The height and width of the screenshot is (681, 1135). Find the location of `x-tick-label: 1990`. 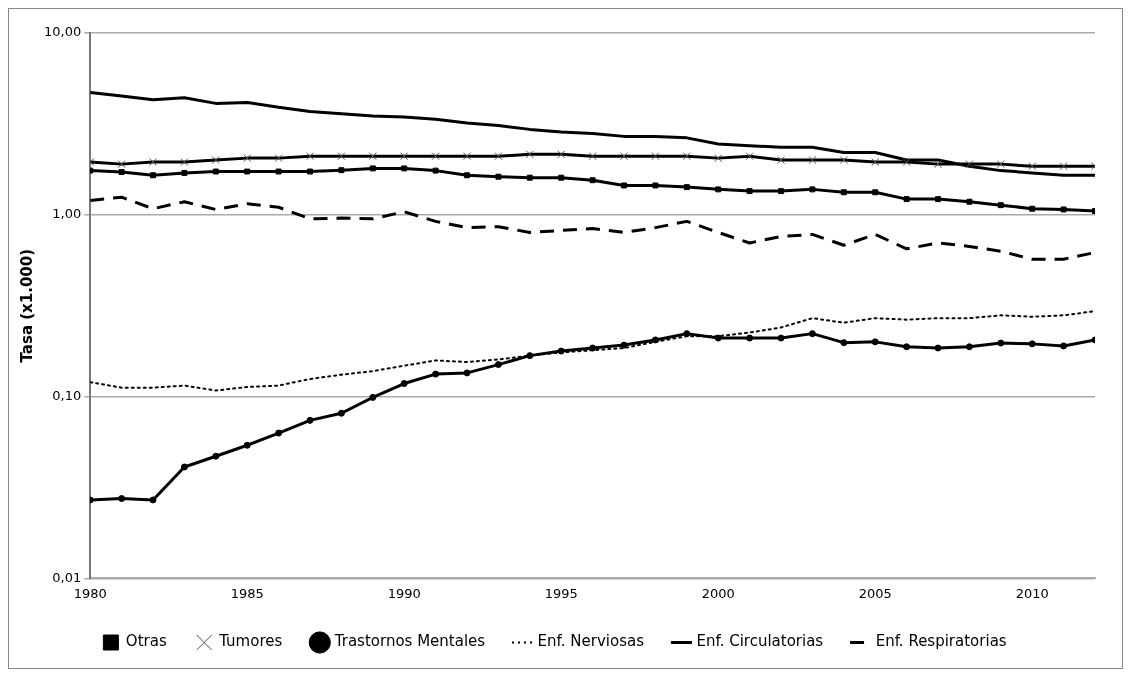

x-tick-label: 1990 is located at coordinates (404, 593).